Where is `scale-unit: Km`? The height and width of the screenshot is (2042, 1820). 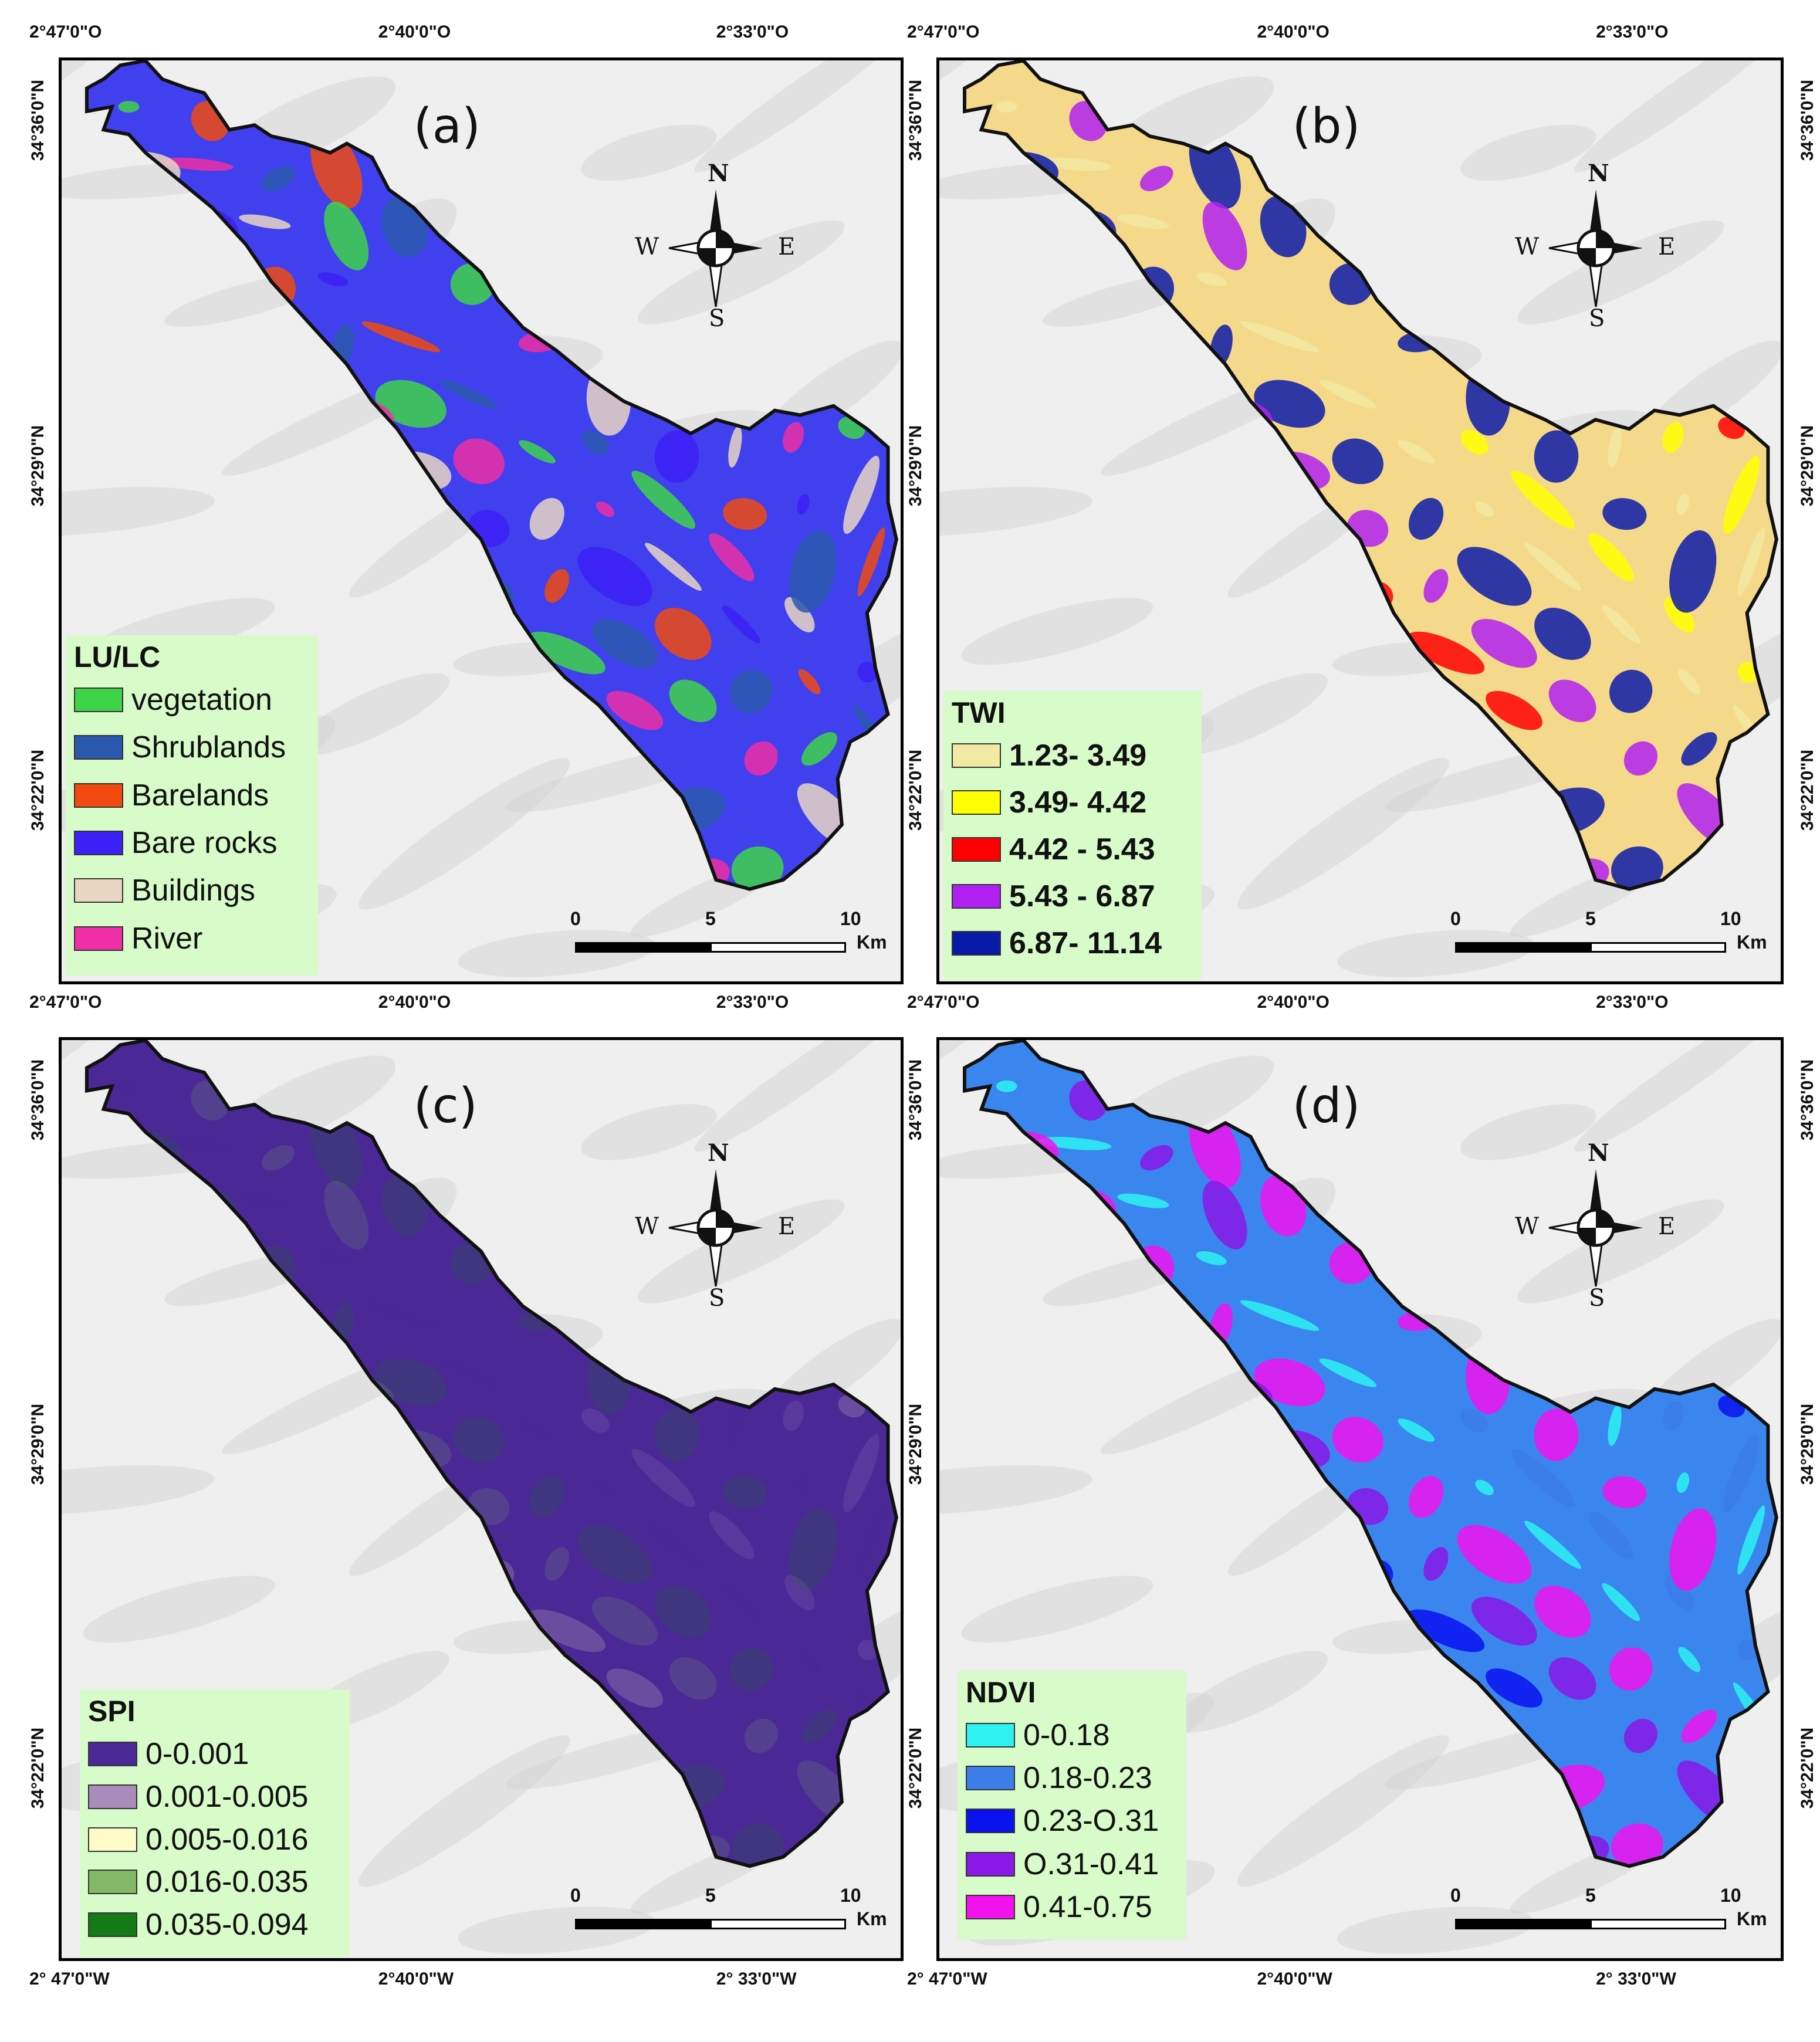 scale-unit: Km is located at coordinates (1752, 943).